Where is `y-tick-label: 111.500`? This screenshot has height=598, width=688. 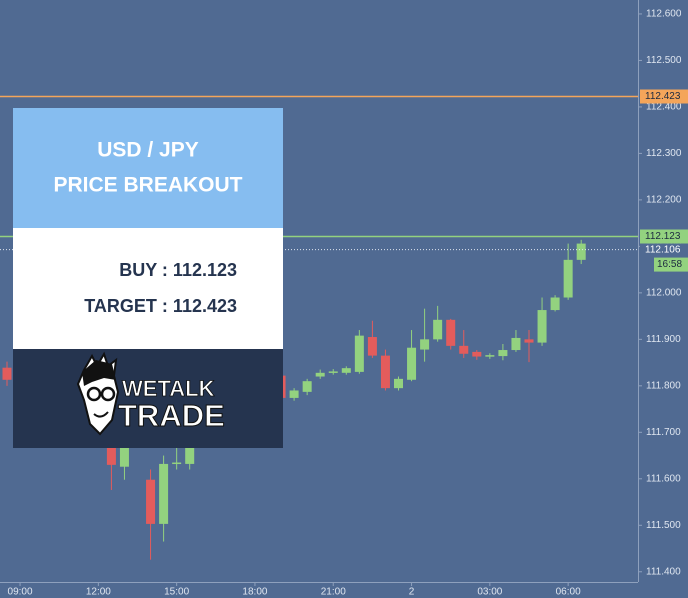
y-tick-label: 111.500 is located at coordinates (663, 525).